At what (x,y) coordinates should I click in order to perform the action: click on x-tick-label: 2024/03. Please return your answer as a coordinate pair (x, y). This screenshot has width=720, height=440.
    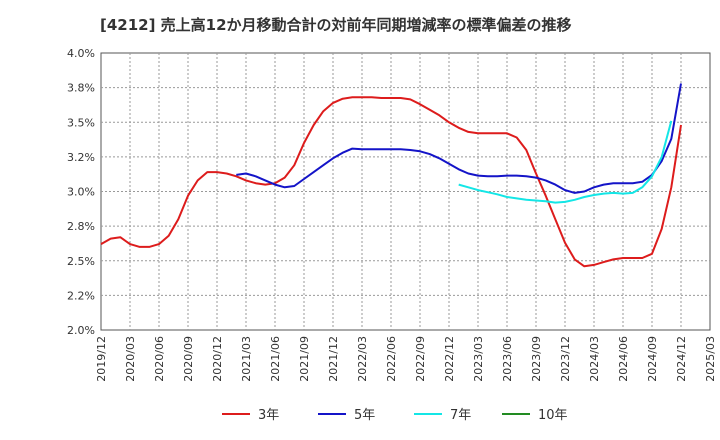
    Looking at the image, I should click on (594, 359).